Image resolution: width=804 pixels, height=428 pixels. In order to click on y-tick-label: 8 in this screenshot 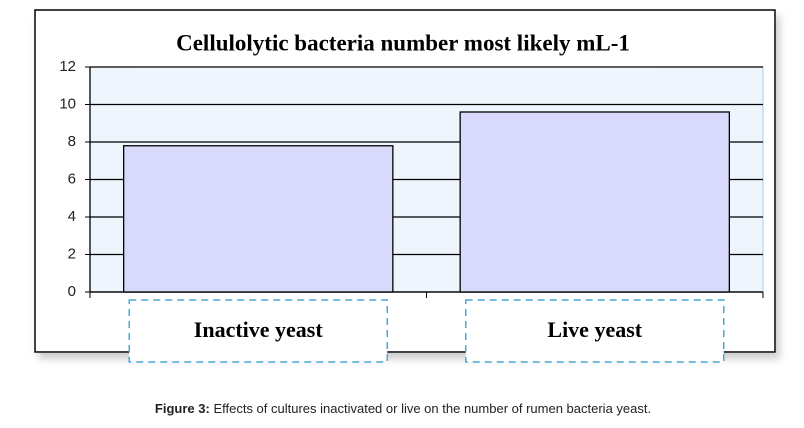, I will do `click(72, 141)`.